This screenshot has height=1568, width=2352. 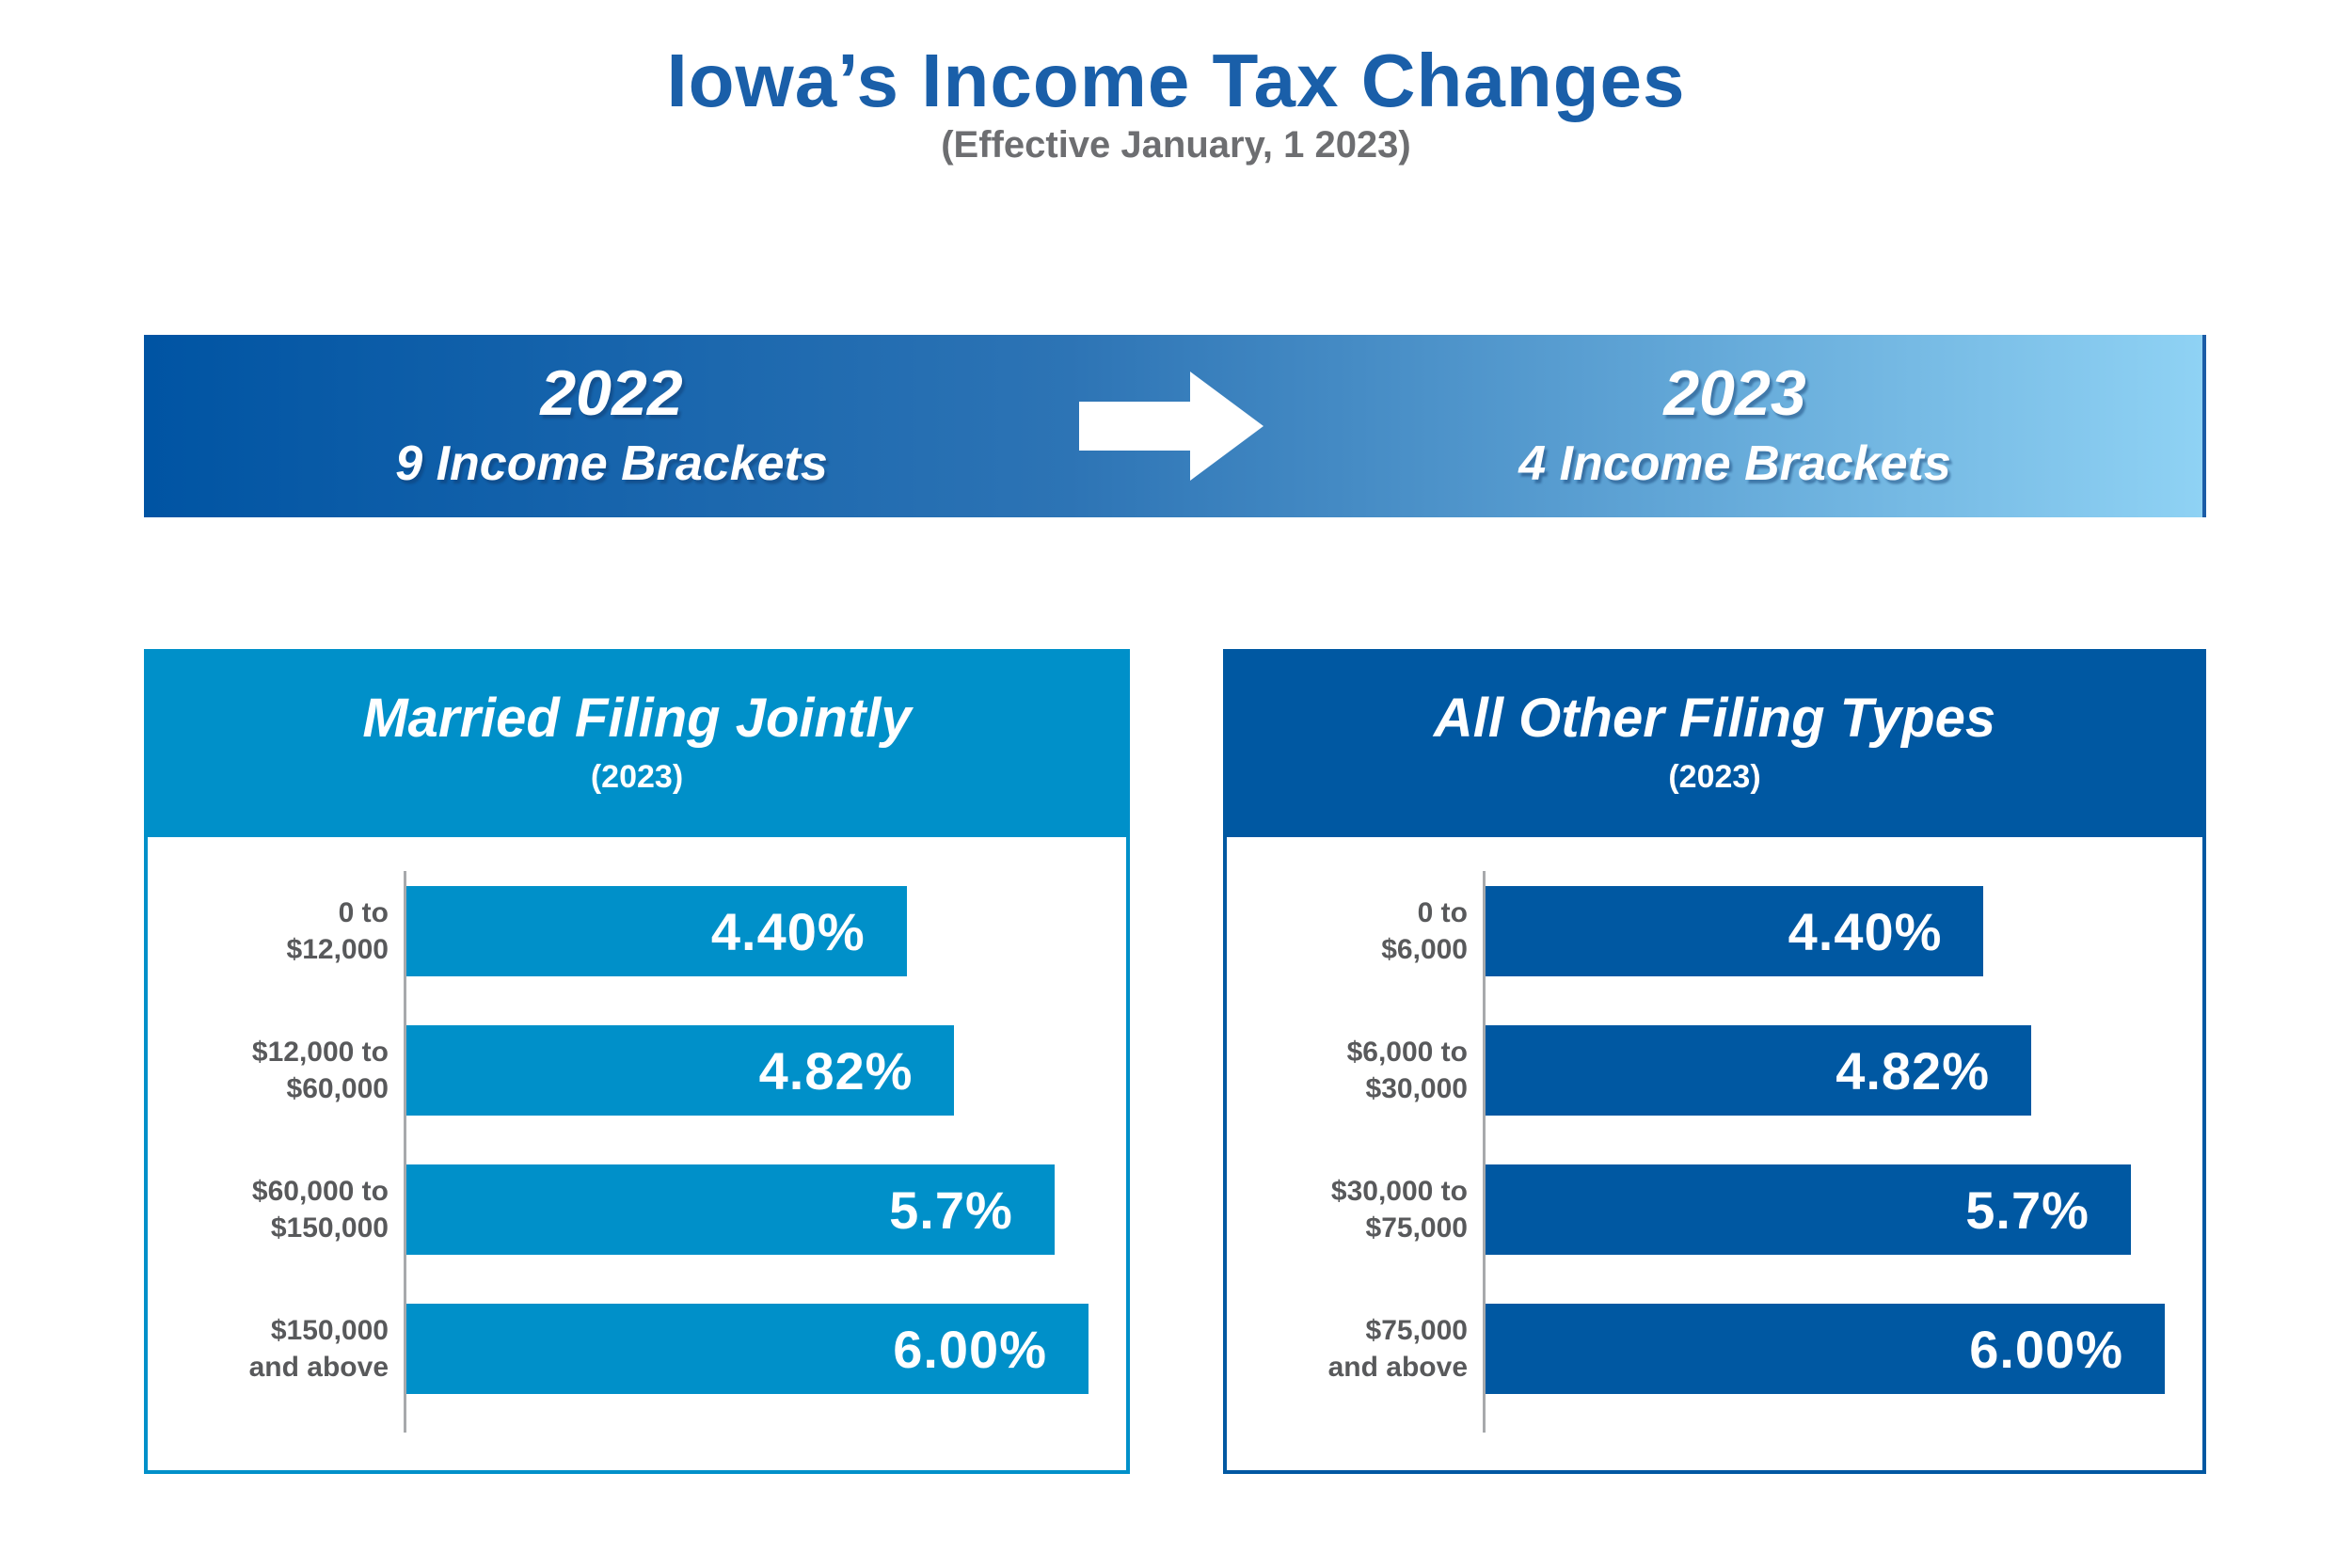 What do you see at coordinates (1424, 949) in the screenshot?
I see `category-label-line: $6,000` at bounding box center [1424, 949].